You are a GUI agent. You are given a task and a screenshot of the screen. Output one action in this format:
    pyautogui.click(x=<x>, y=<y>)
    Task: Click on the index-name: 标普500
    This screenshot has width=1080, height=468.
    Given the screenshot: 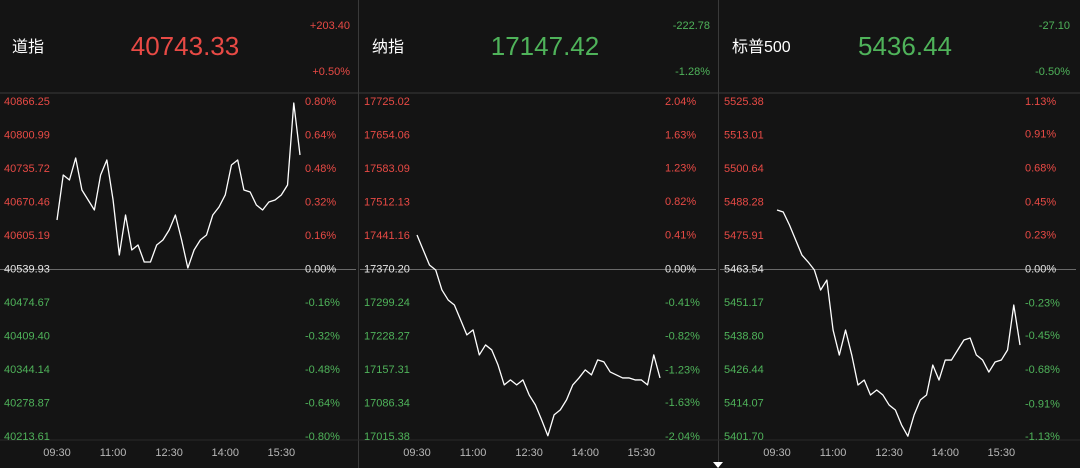 What is the action you would take?
    pyautogui.click(x=761, y=47)
    